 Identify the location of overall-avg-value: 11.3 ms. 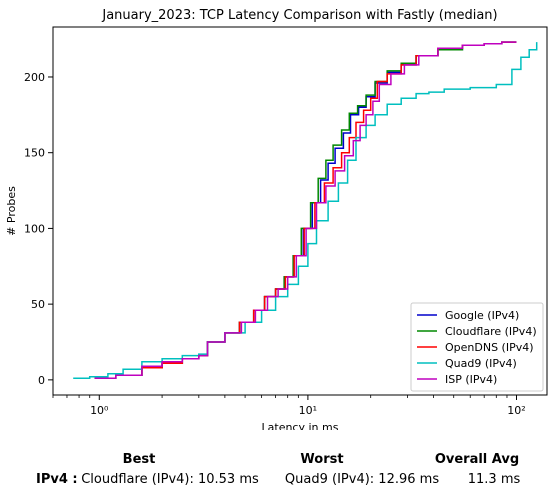
(494, 479).